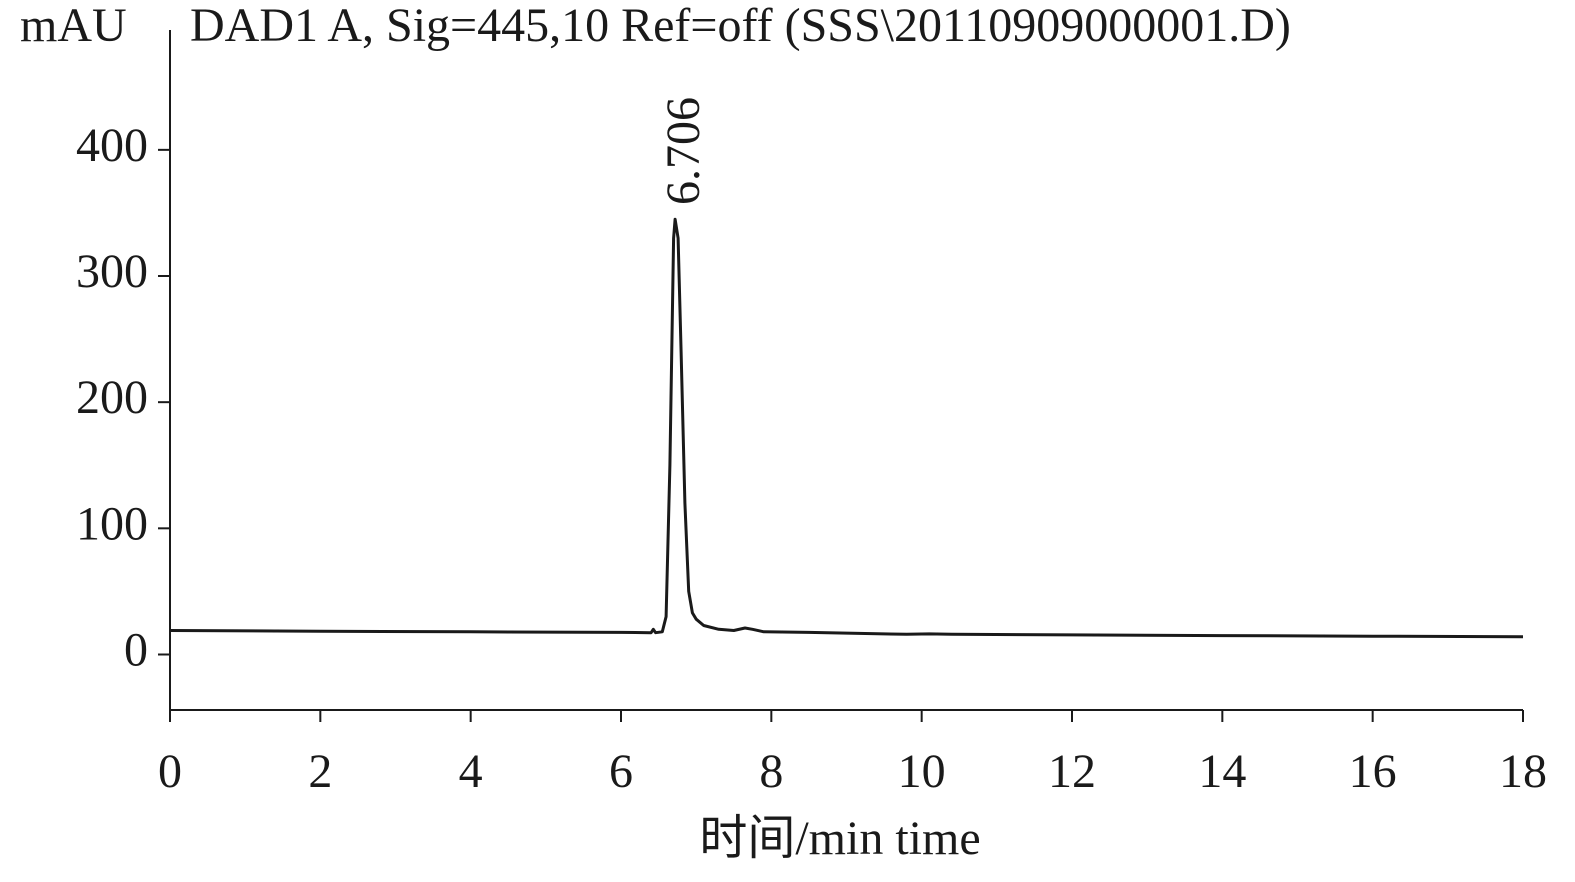  I want to click on y-tick-label: 0, so click(136, 650).